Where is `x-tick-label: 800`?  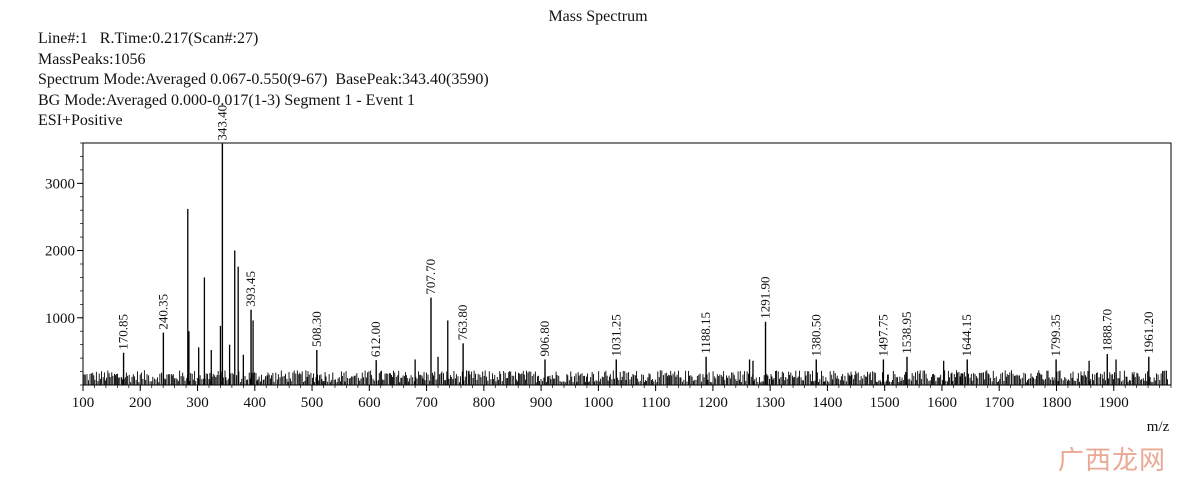 x-tick-label: 800 is located at coordinates (484, 403).